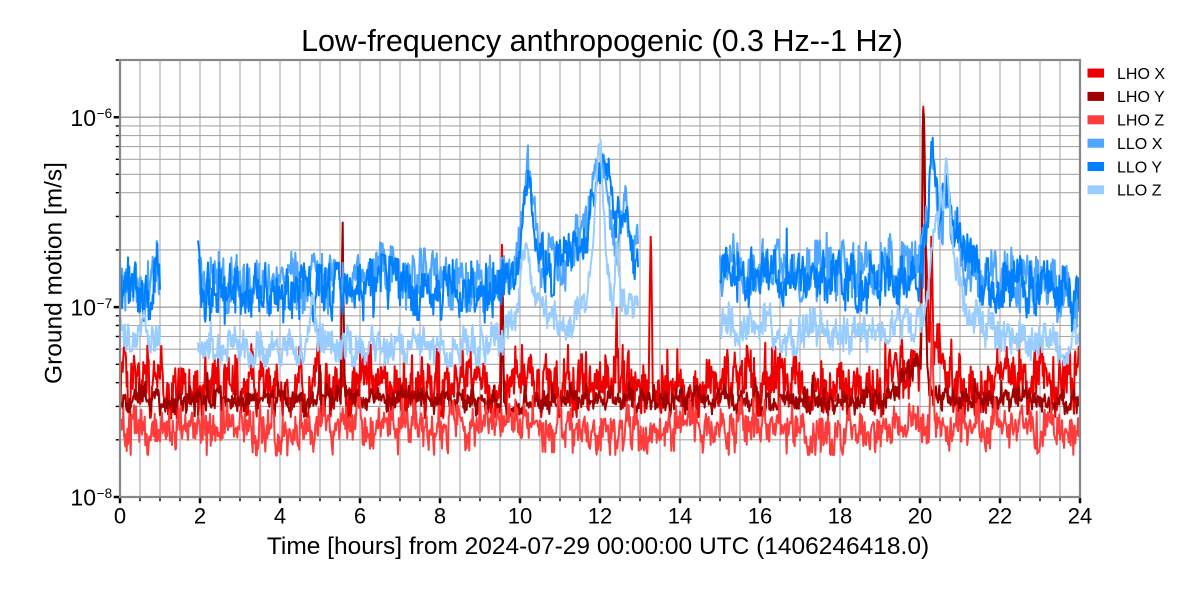  I want to click on svg-text: LLO X, so click(1140, 144).